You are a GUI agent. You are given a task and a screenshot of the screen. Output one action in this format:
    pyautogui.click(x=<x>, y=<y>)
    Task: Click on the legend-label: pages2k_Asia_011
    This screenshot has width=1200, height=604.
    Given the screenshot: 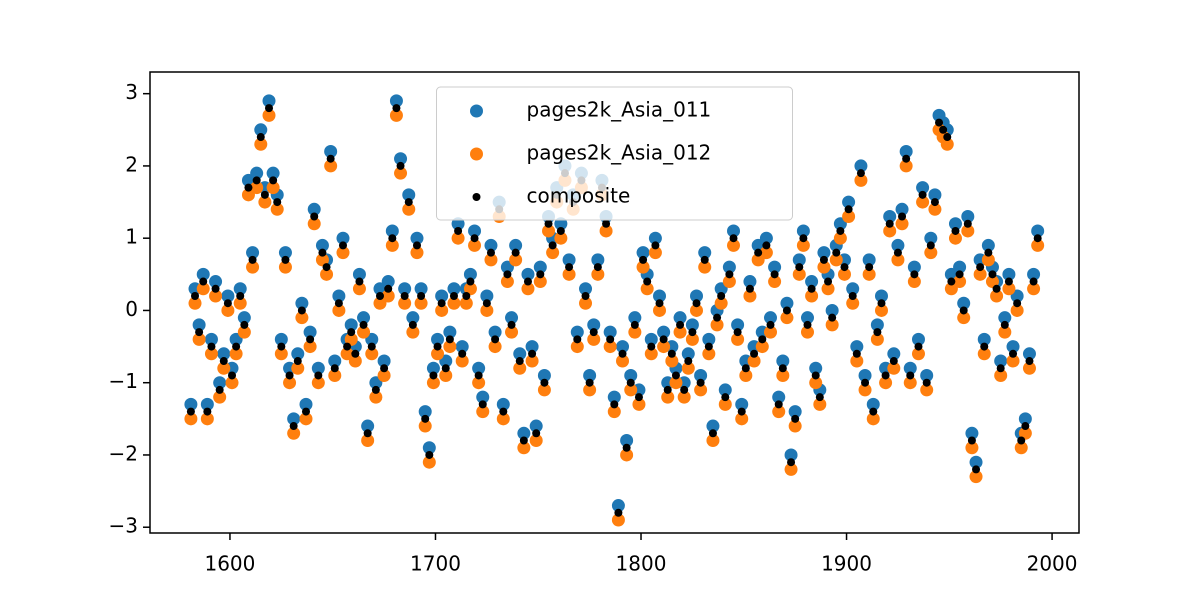 What is the action you would take?
    pyautogui.click(x=619, y=110)
    